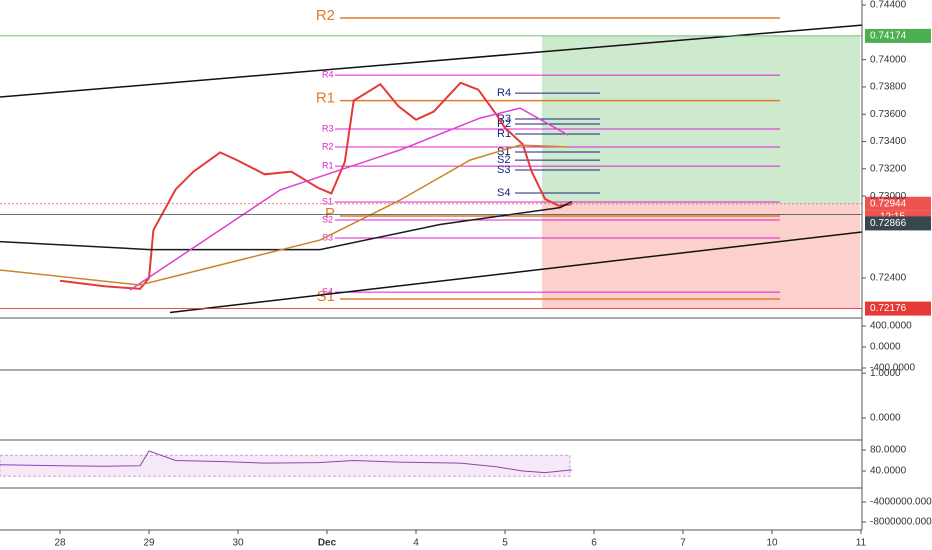 The image size is (932, 550). What do you see at coordinates (888, 450) in the screenshot?
I see `y-tick-label: 80.0000` at bounding box center [888, 450].